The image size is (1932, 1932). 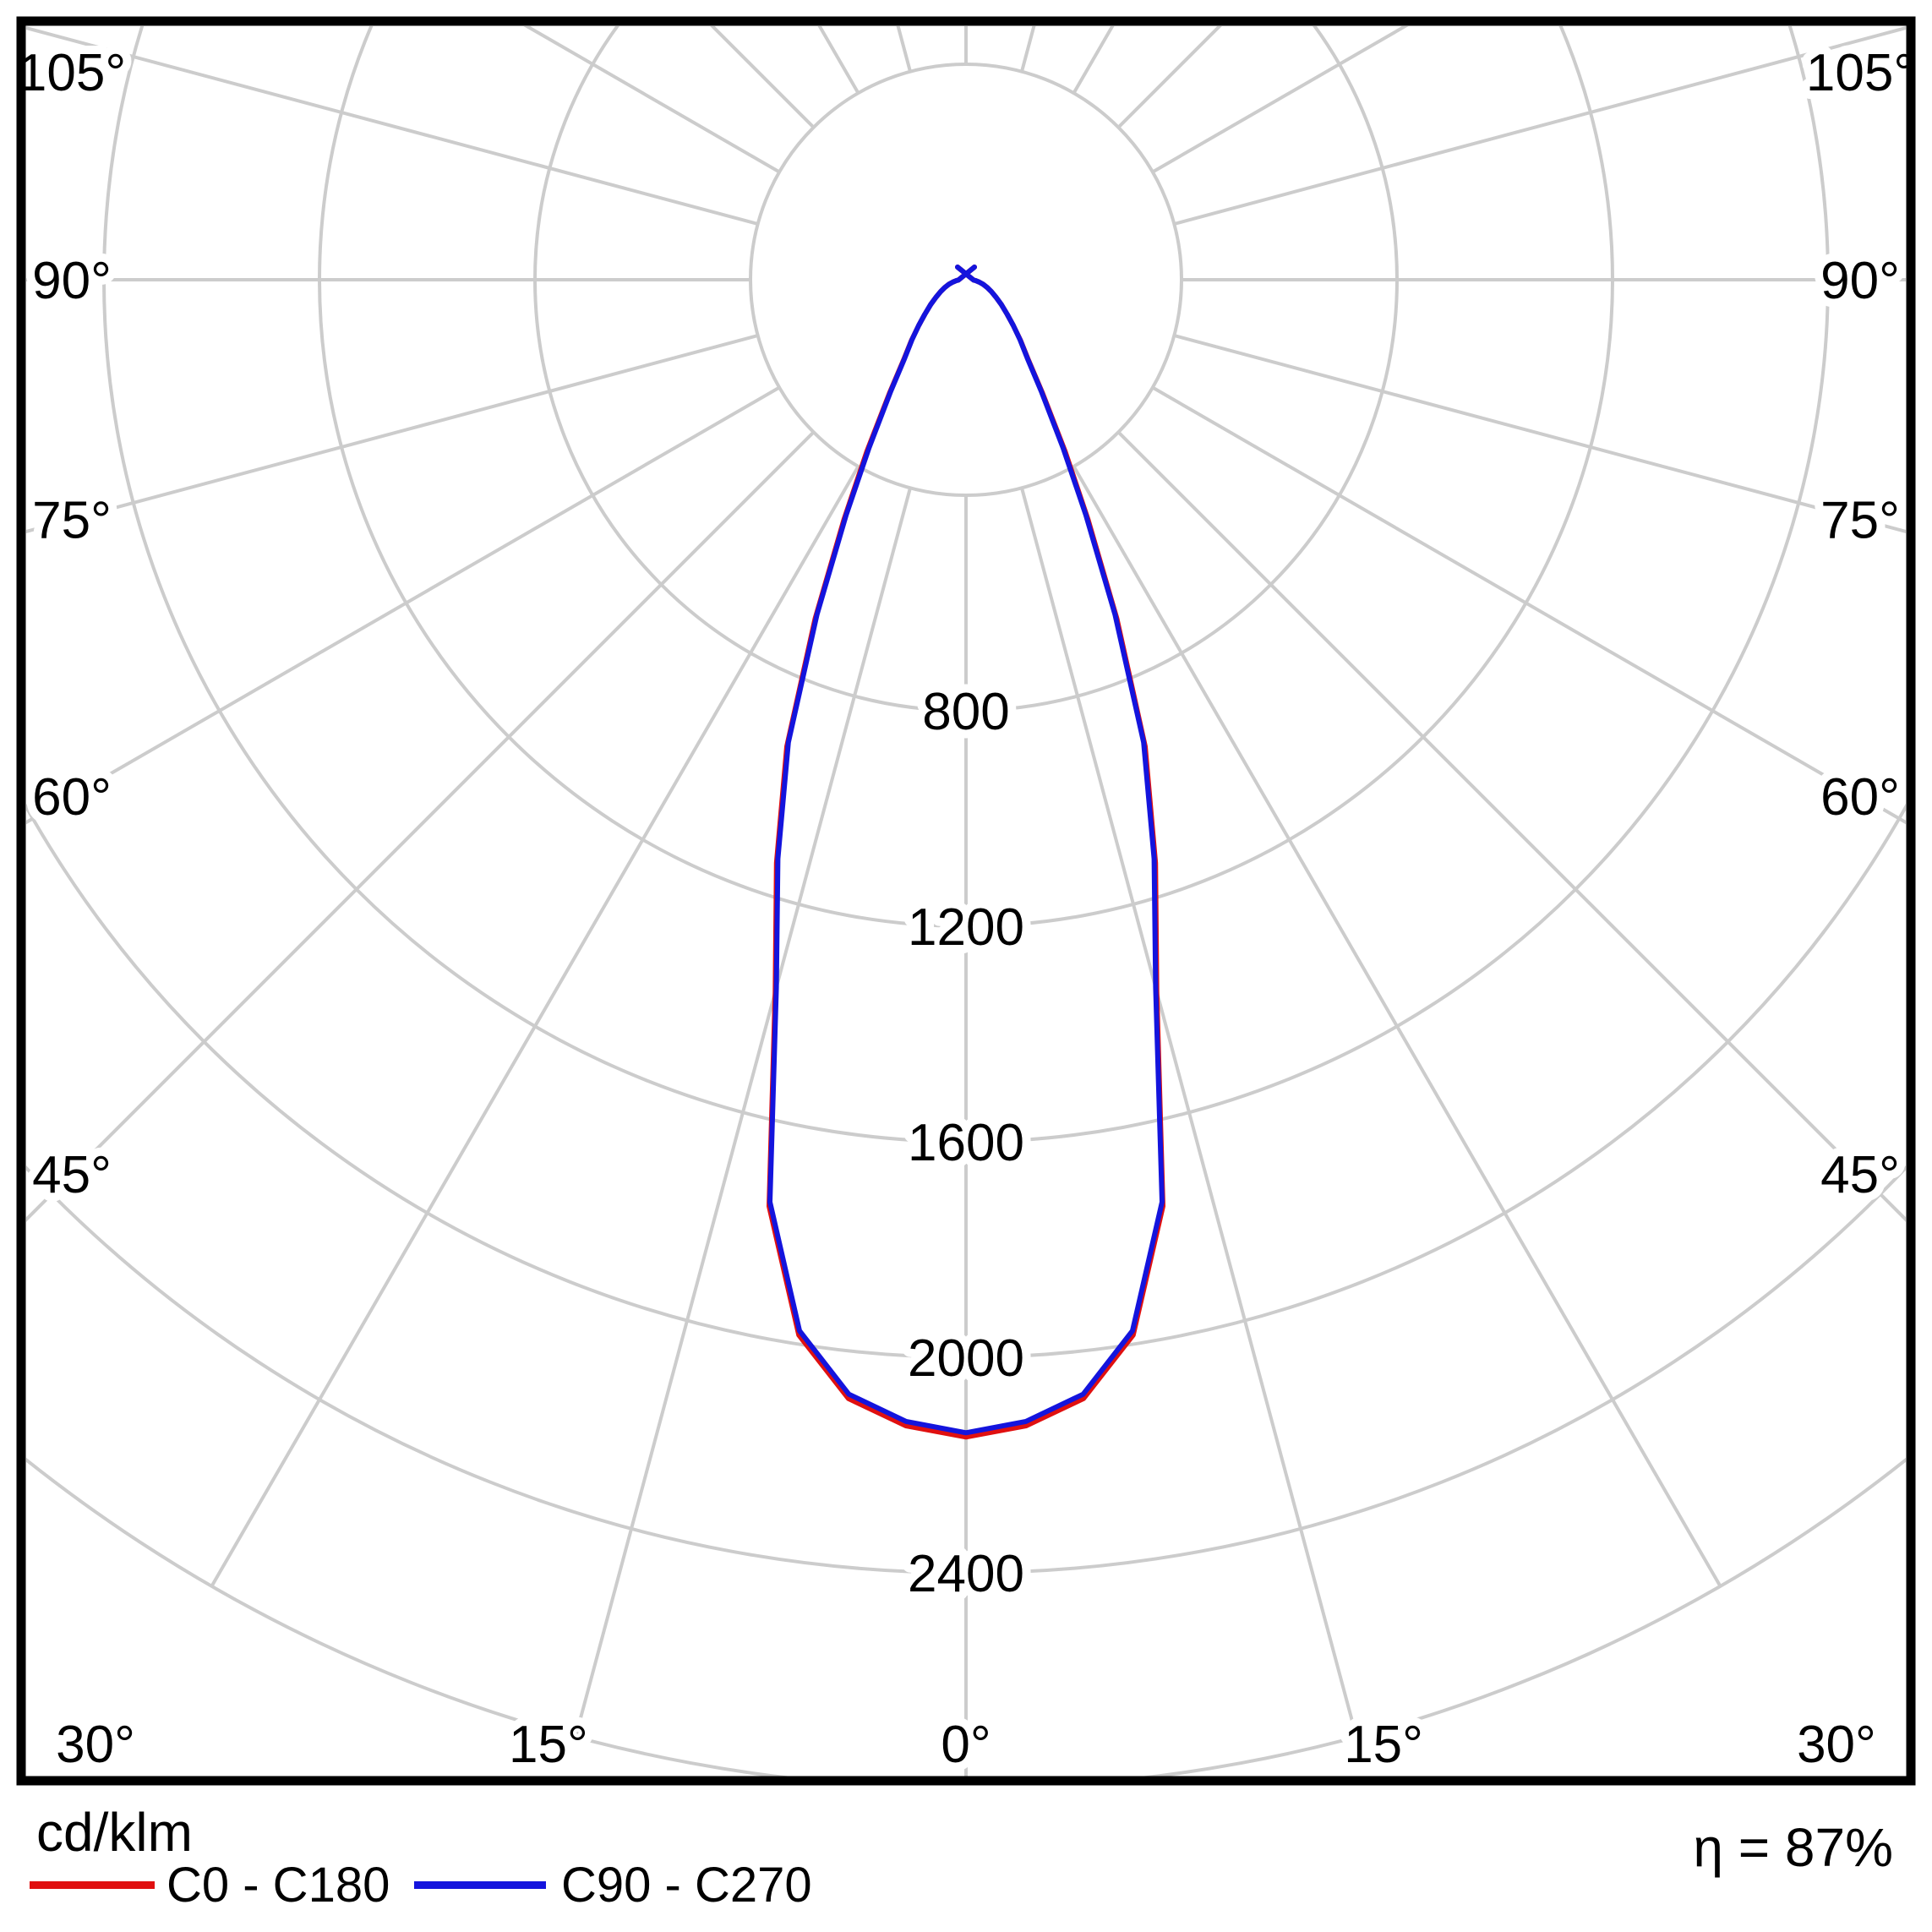 What do you see at coordinates (72, 1175) in the screenshot?
I see `angle-label-left: 45°` at bounding box center [72, 1175].